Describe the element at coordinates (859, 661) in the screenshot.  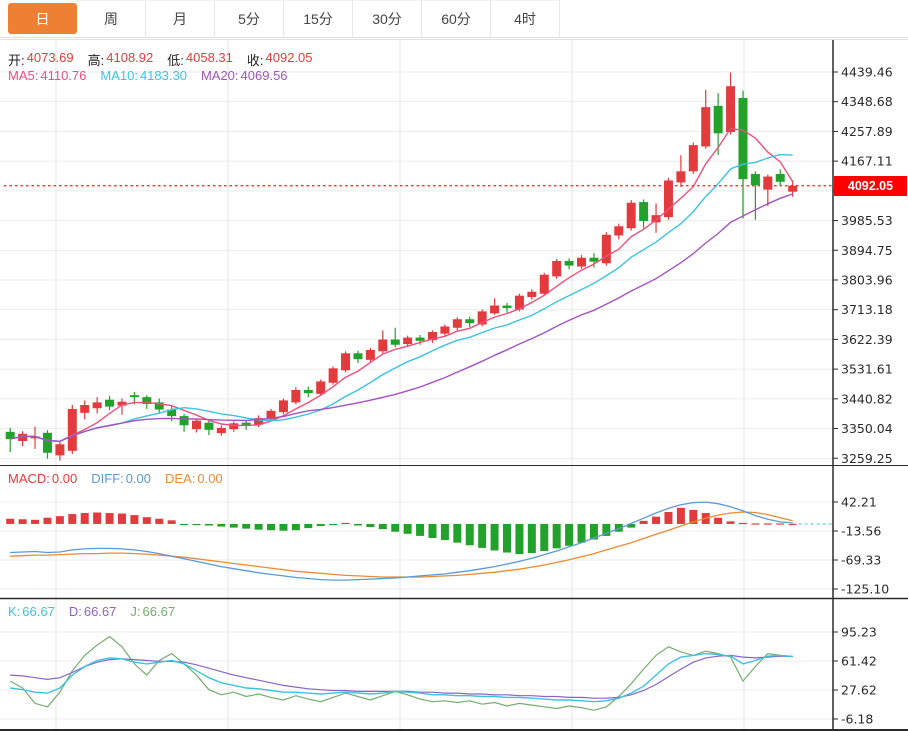
I see `svg-text: 61.42` at that location.